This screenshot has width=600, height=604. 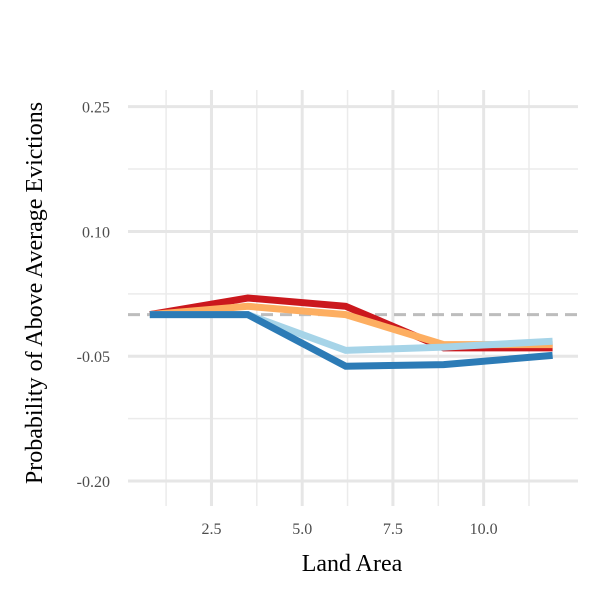 What do you see at coordinates (393, 529) in the screenshot?
I see `x-tick-label: 7.5` at bounding box center [393, 529].